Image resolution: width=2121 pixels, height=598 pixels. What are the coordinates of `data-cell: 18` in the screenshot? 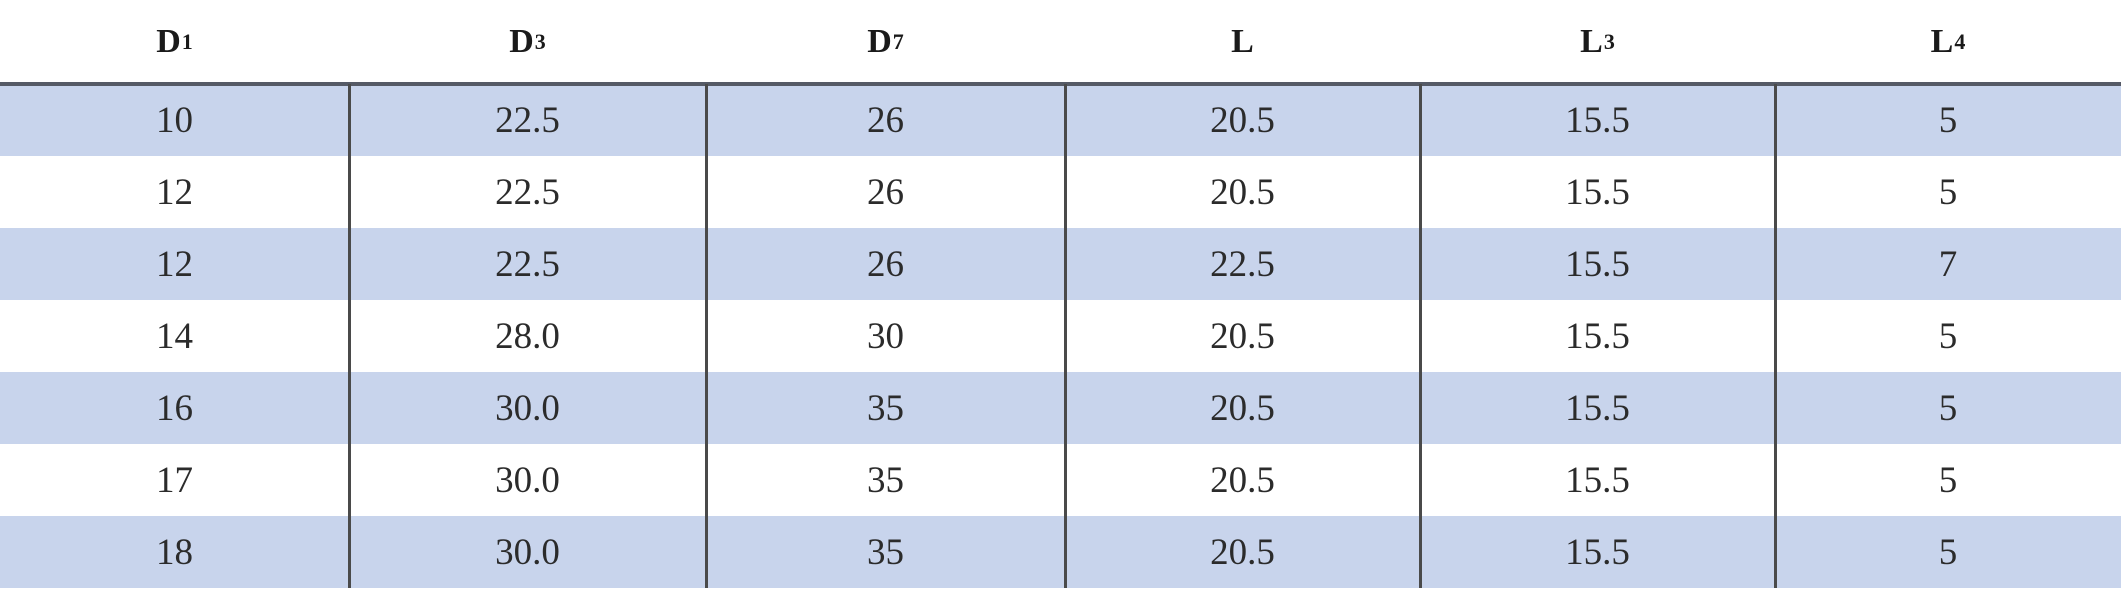 It's located at (174, 552).